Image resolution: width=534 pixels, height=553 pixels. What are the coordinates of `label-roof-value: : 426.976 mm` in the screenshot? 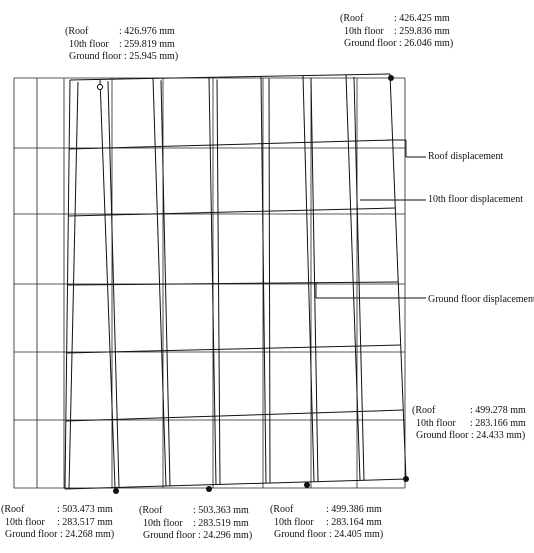 It's located at (147, 31).